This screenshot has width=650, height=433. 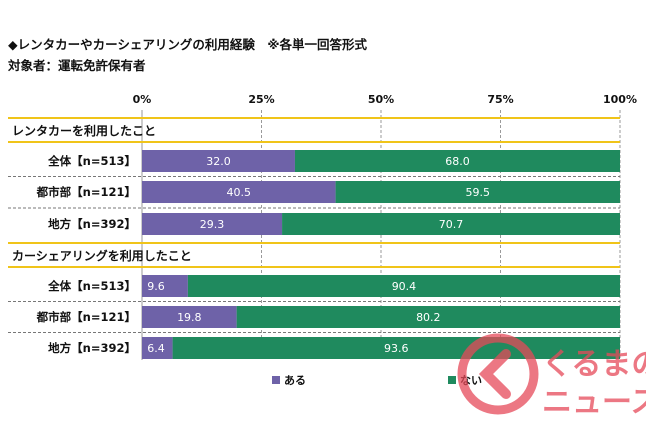 I want to click on data-label-nai: 90.4, so click(x=404, y=286).